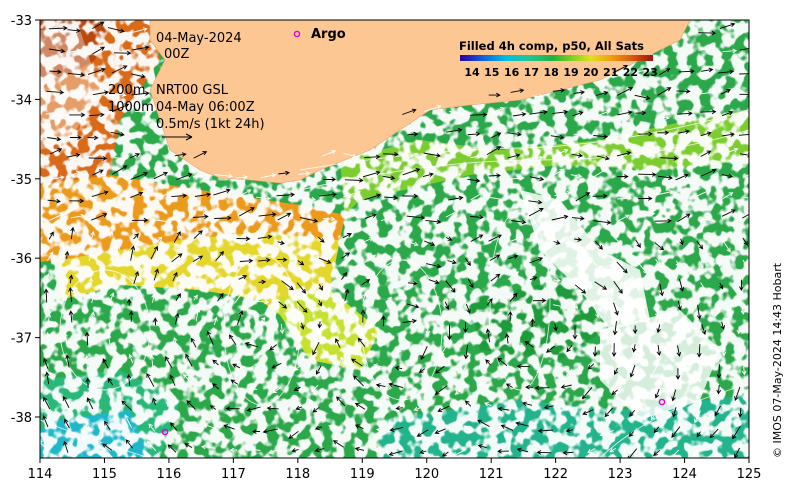 This screenshot has height=492, width=791. I want to click on colorbar-tick-labels: 14 15 16 17 18 19 20 21 22 23, so click(561, 72).